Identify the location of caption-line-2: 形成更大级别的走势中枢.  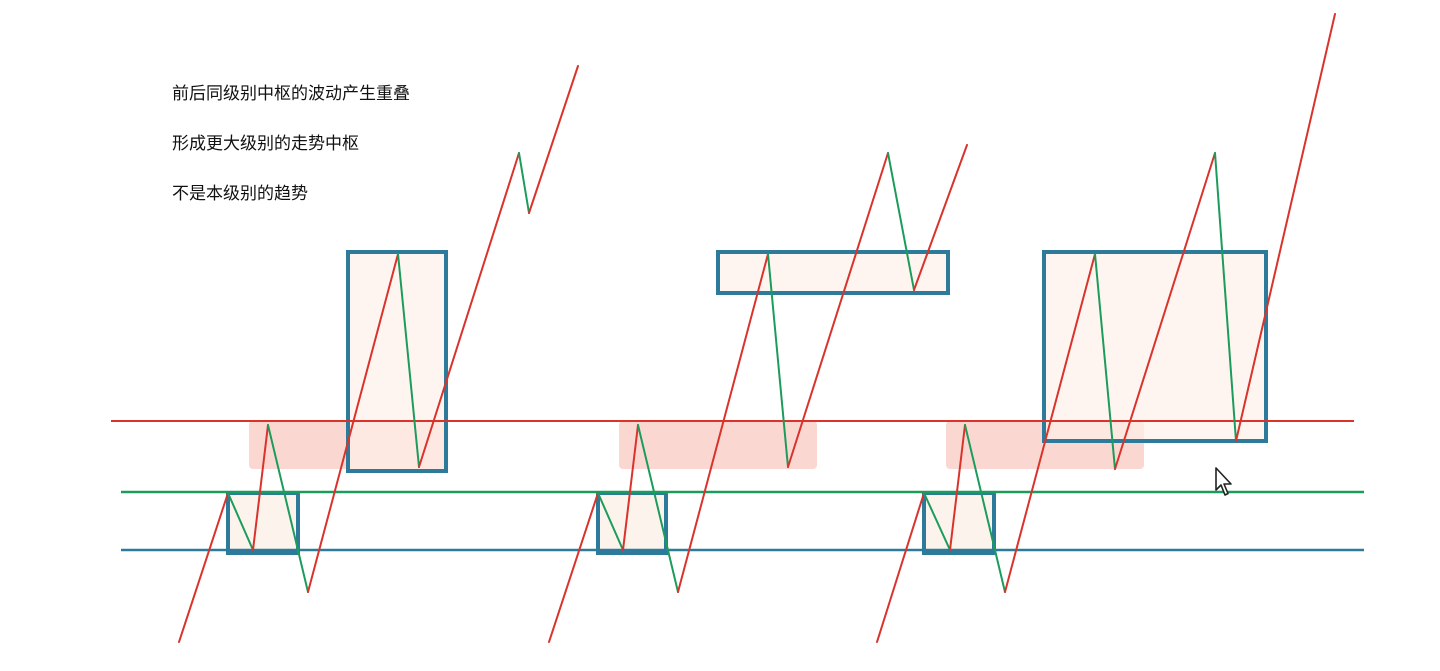
(265, 144).